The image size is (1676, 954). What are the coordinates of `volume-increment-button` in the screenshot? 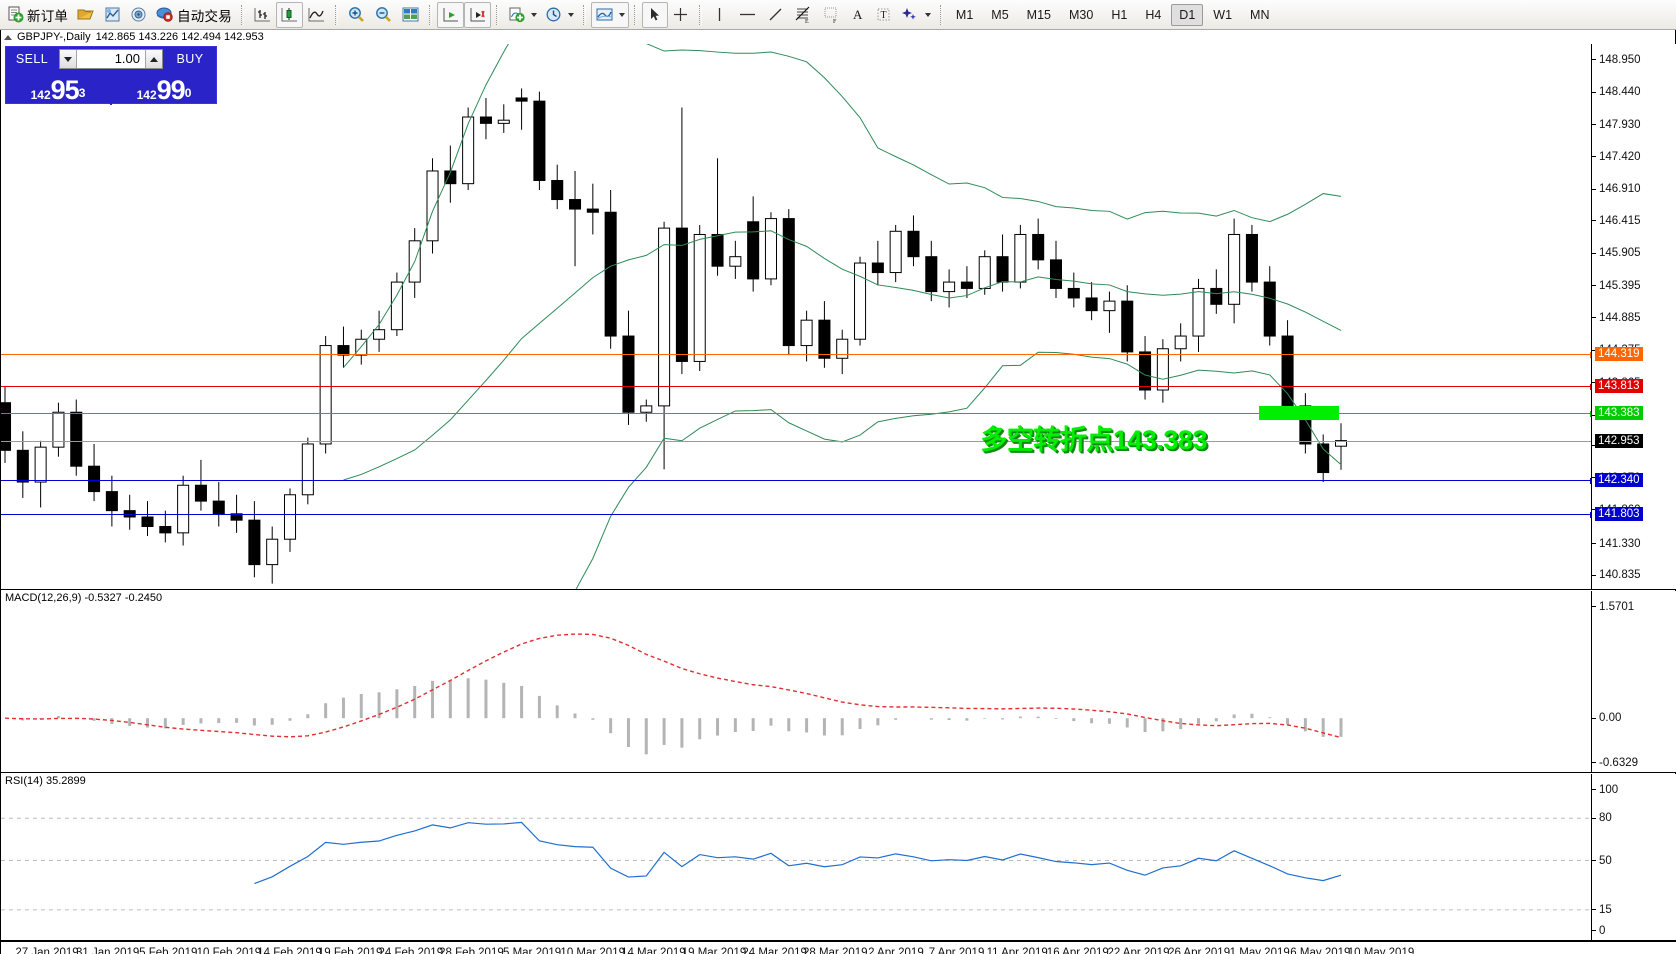 It's located at (153, 59).